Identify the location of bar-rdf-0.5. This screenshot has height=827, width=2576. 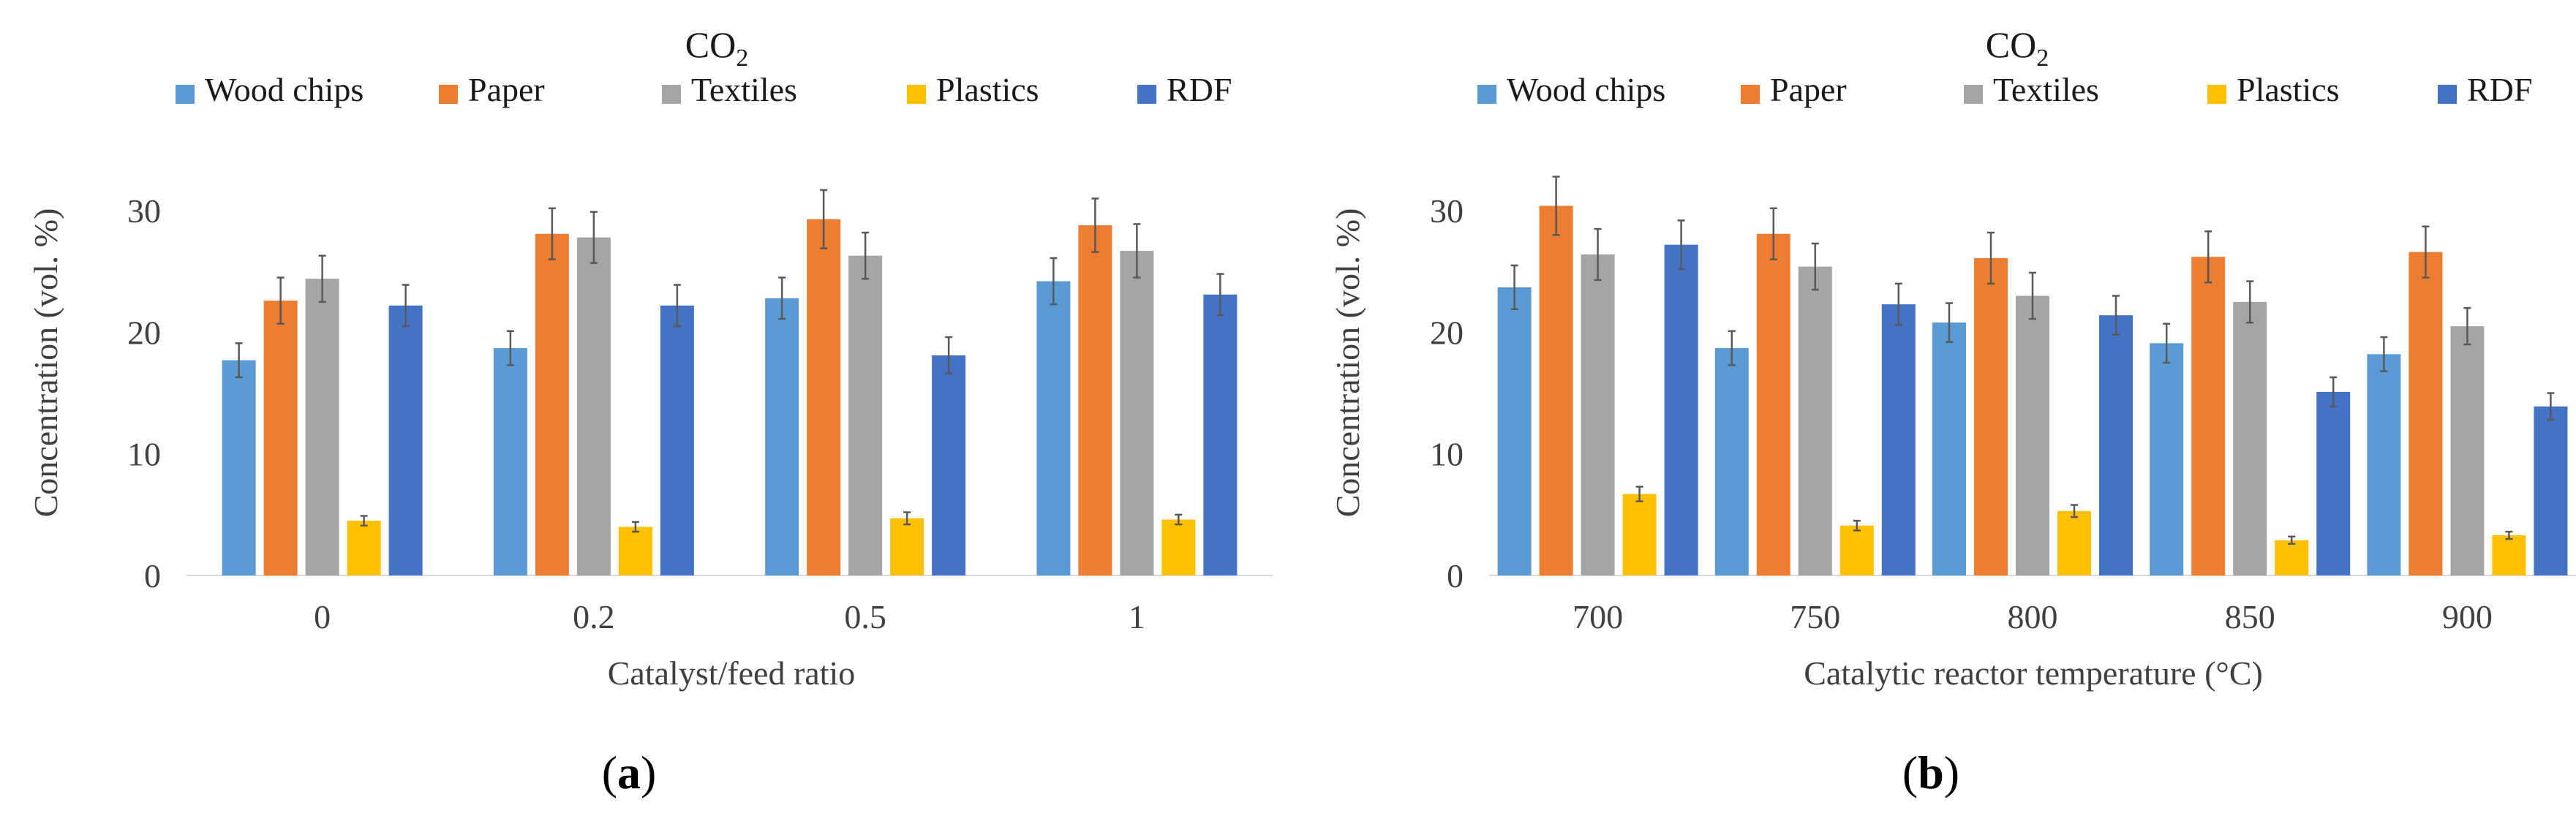
(949, 465).